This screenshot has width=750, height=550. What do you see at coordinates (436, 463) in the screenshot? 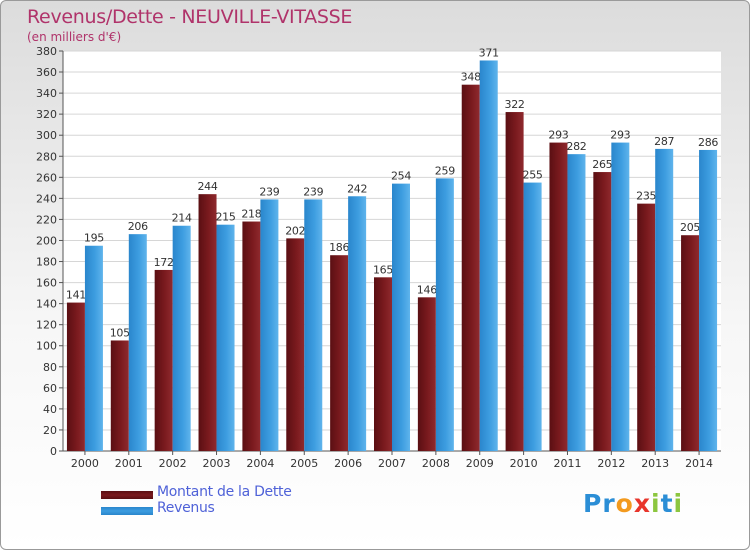
I see `x-tick-label: 2008` at bounding box center [436, 463].